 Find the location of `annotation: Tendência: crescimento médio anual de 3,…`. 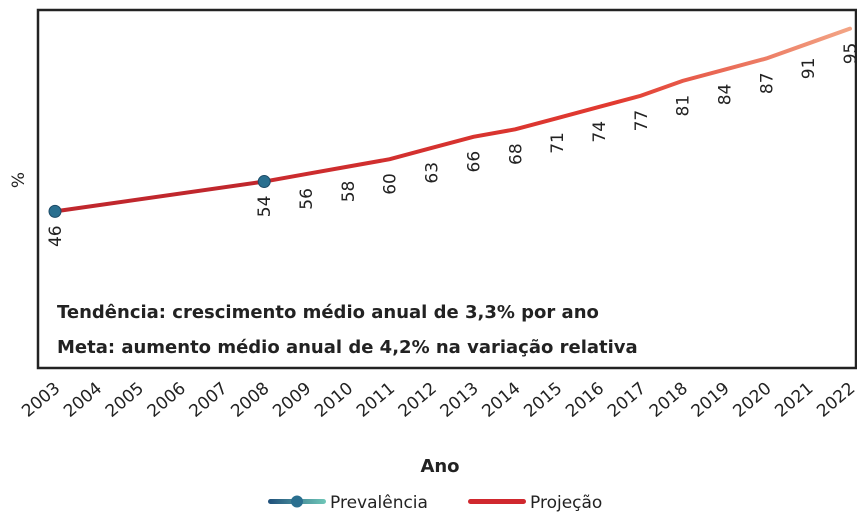

annotation: Tendência: crescimento médio anual de 3,… is located at coordinates (328, 312).